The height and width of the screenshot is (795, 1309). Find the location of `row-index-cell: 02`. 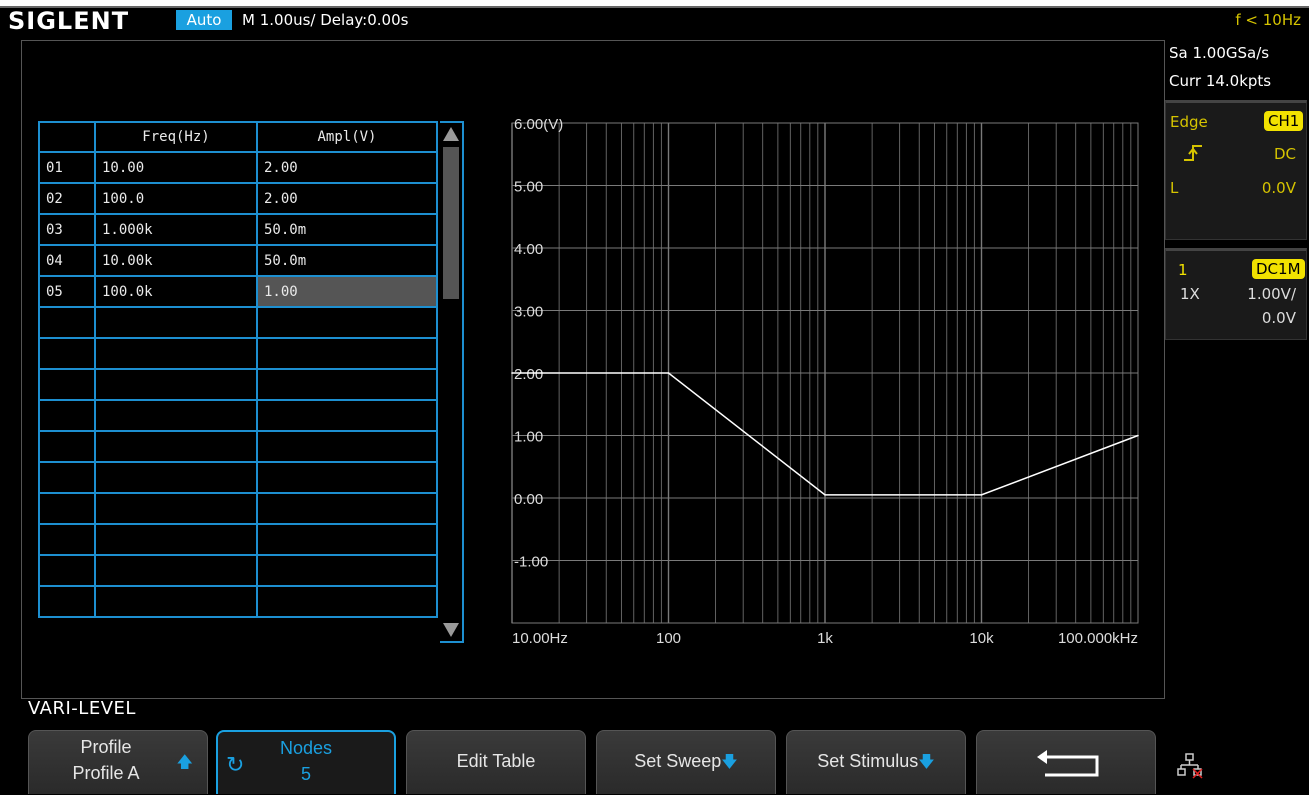

row-index-cell: 02 is located at coordinates (67, 198).